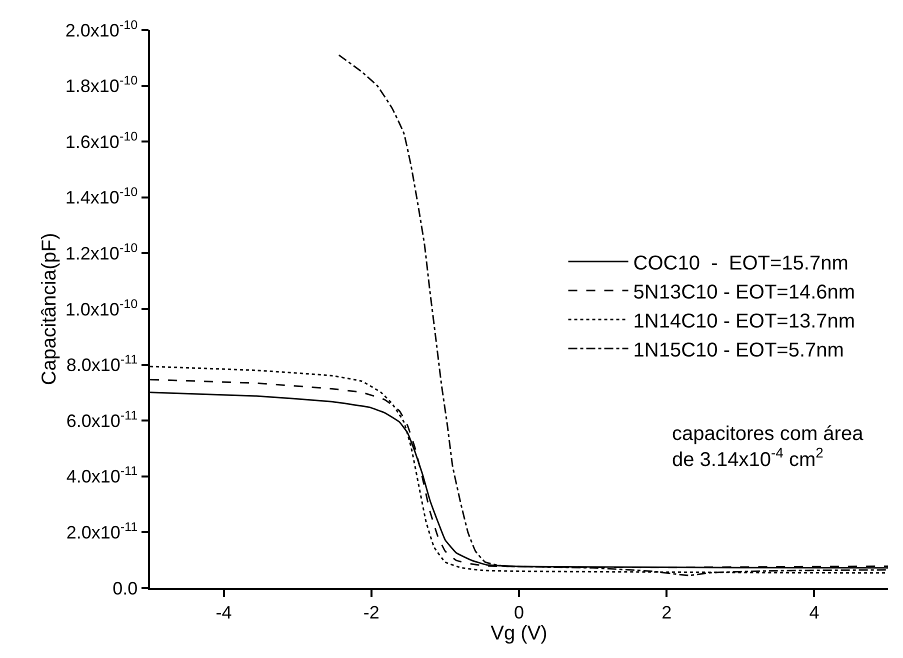 The width and height of the screenshot is (903, 658). What do you see at coordinates (102, 475) in the screenshot?
I see `y-tick-label: 4.0x10$^{-11}$` at bounding box center [102, 475].